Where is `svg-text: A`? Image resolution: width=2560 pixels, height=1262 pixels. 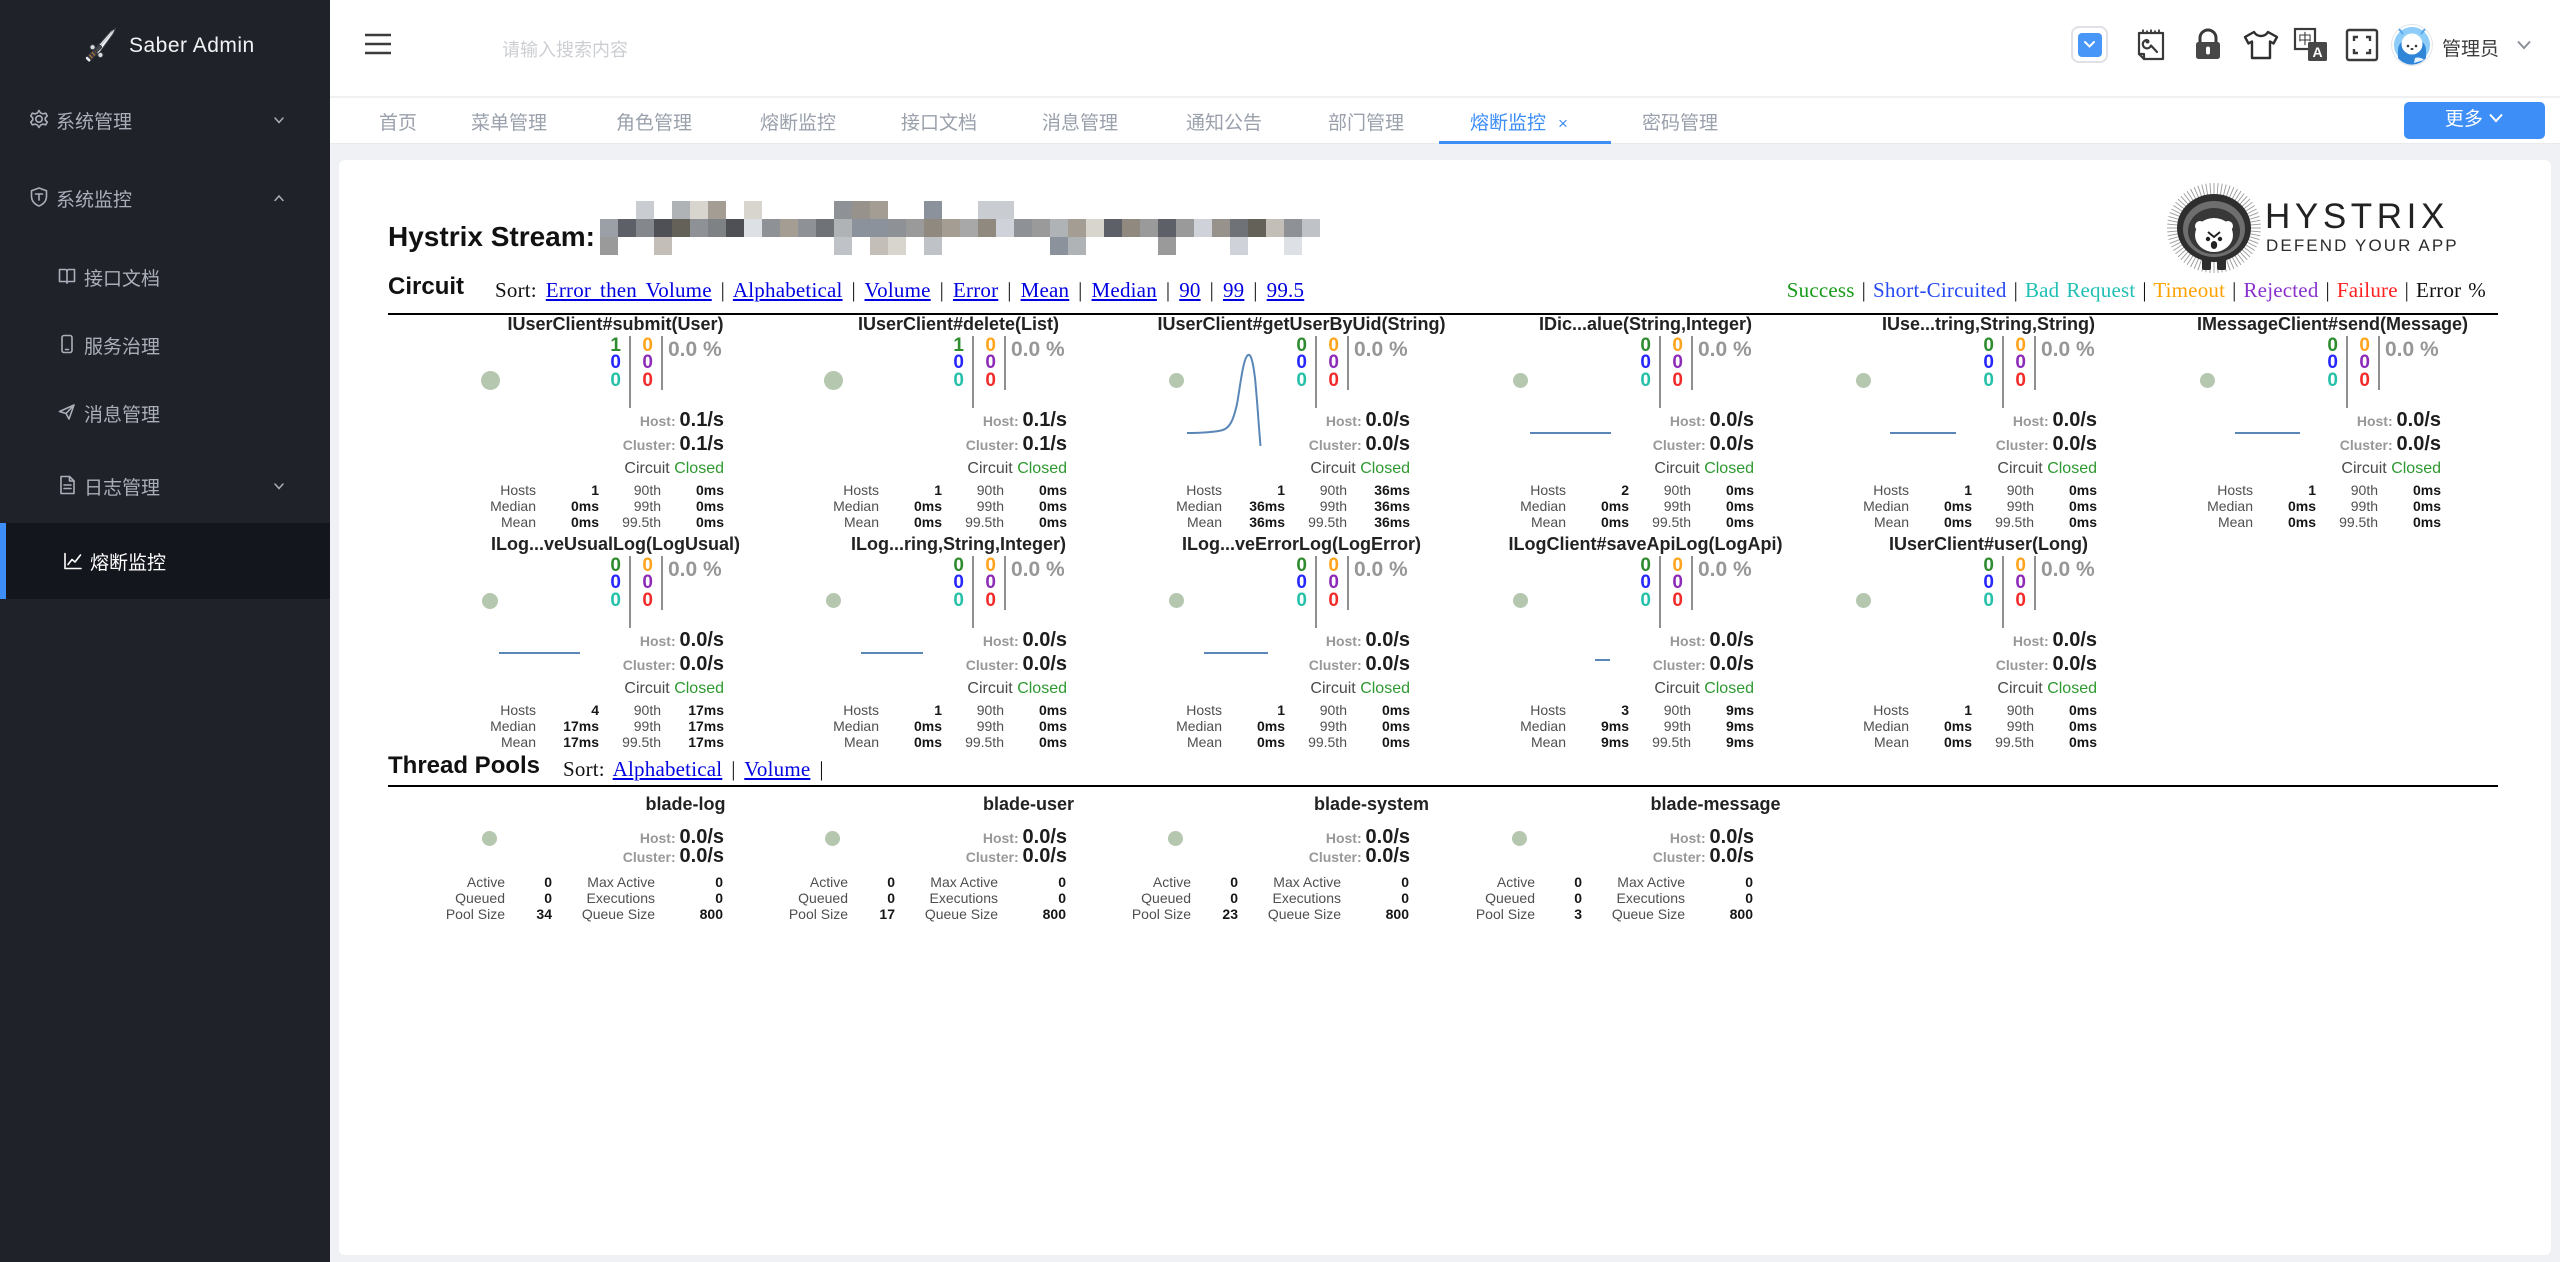
svg-text: A is located at coordinates (2317, 52).